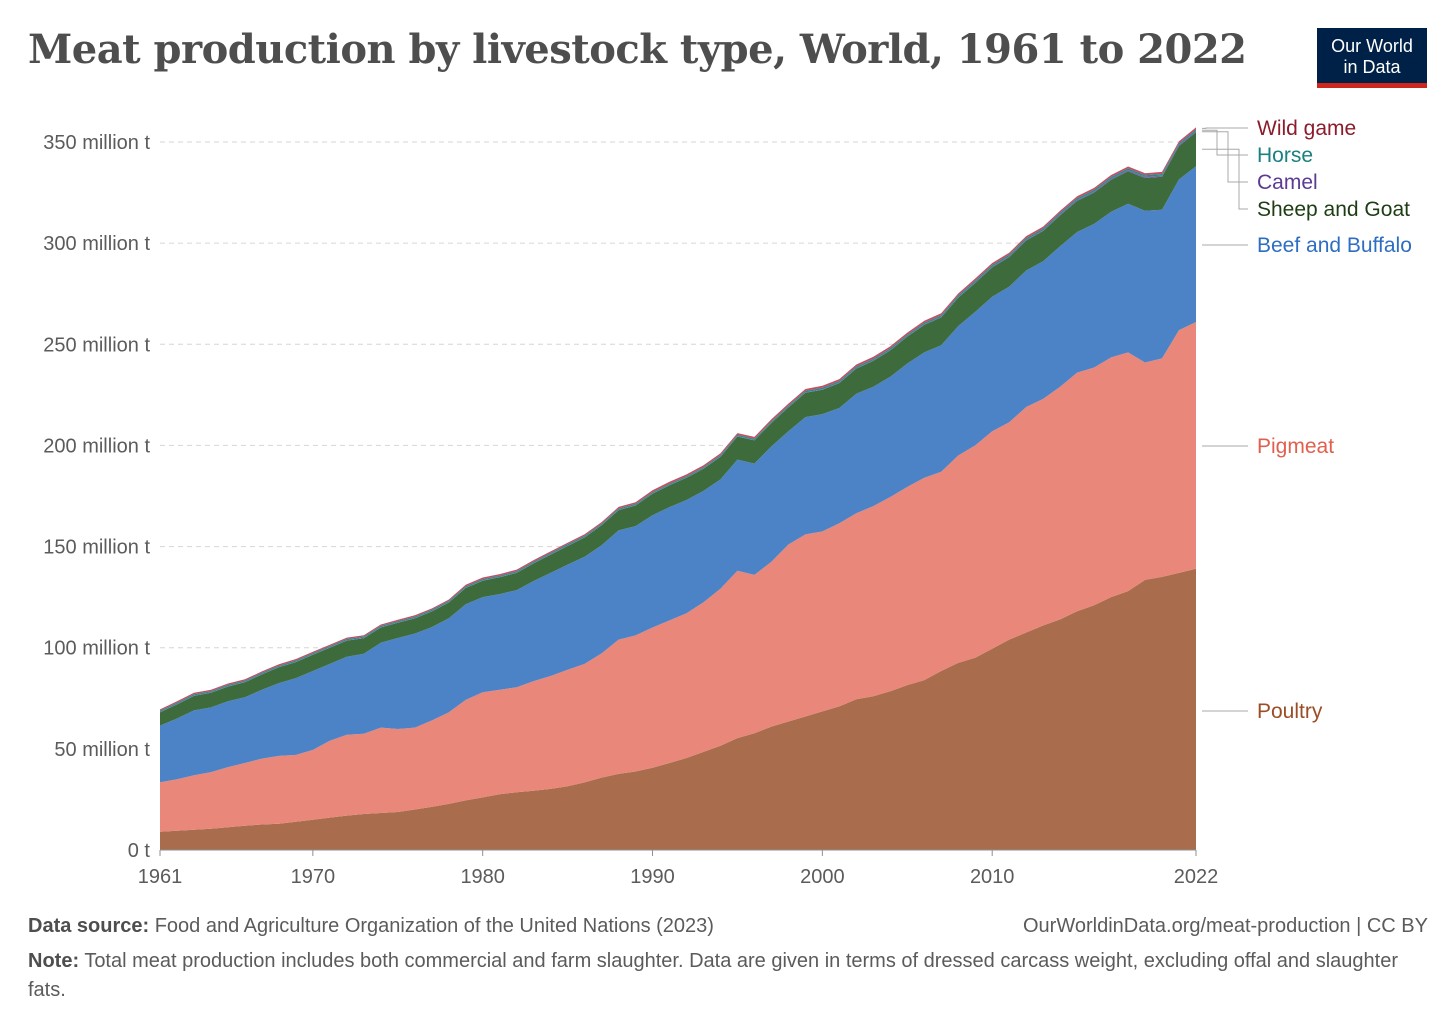  I want to click on y-tick-label: 200 million t, so click(96, 446).